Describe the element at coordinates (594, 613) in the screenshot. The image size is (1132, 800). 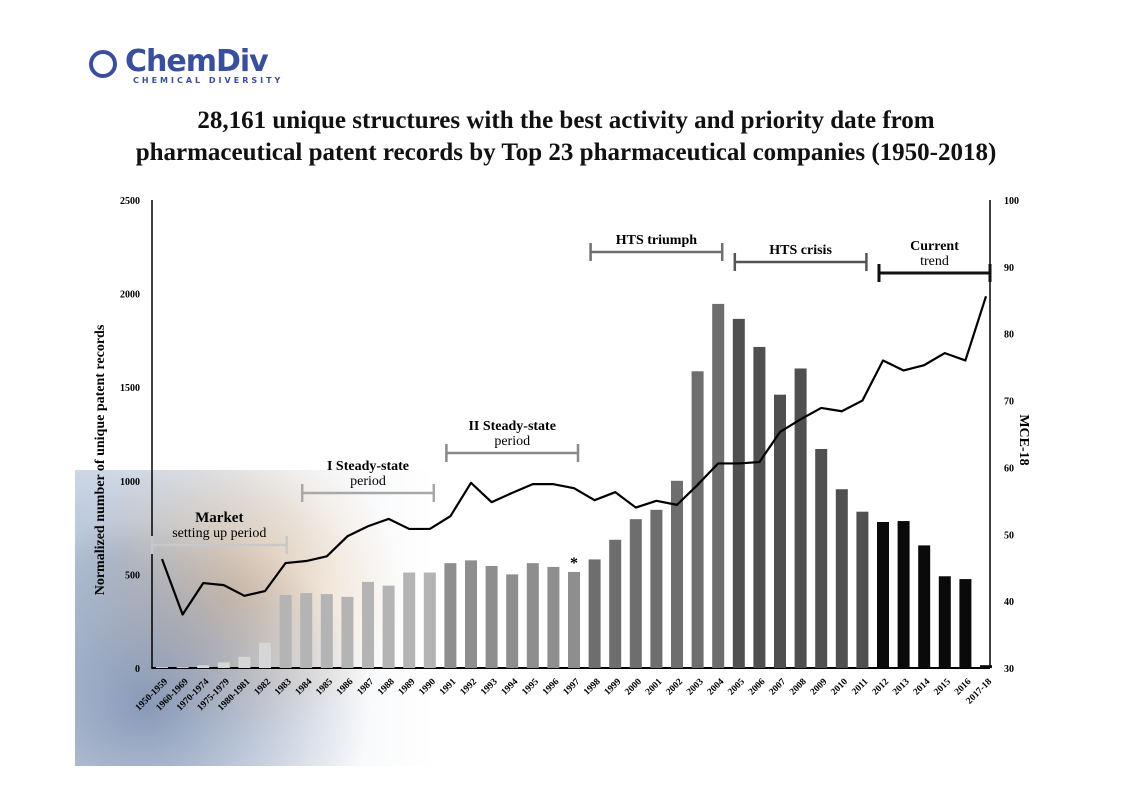
I see `bar-1998` at that location.